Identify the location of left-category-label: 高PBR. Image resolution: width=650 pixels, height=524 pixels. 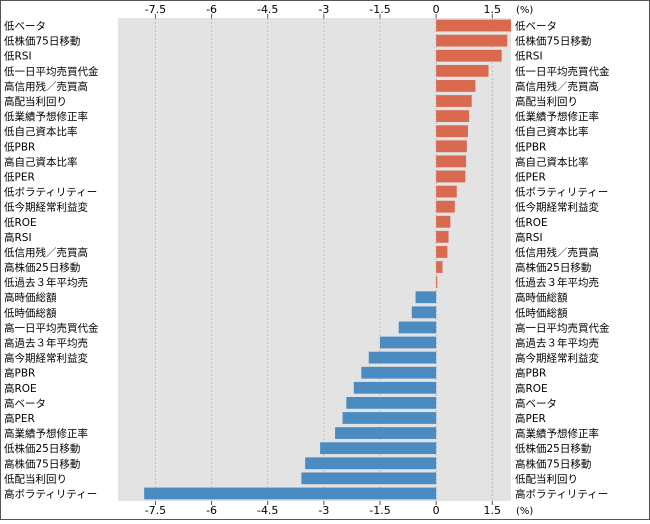
(19, 373).